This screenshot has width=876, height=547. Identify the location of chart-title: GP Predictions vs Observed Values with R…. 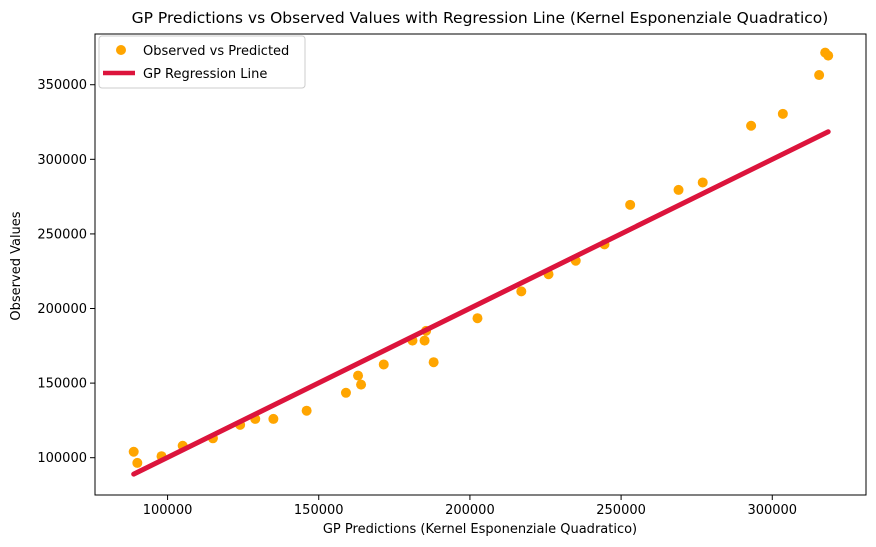
(480, 18).